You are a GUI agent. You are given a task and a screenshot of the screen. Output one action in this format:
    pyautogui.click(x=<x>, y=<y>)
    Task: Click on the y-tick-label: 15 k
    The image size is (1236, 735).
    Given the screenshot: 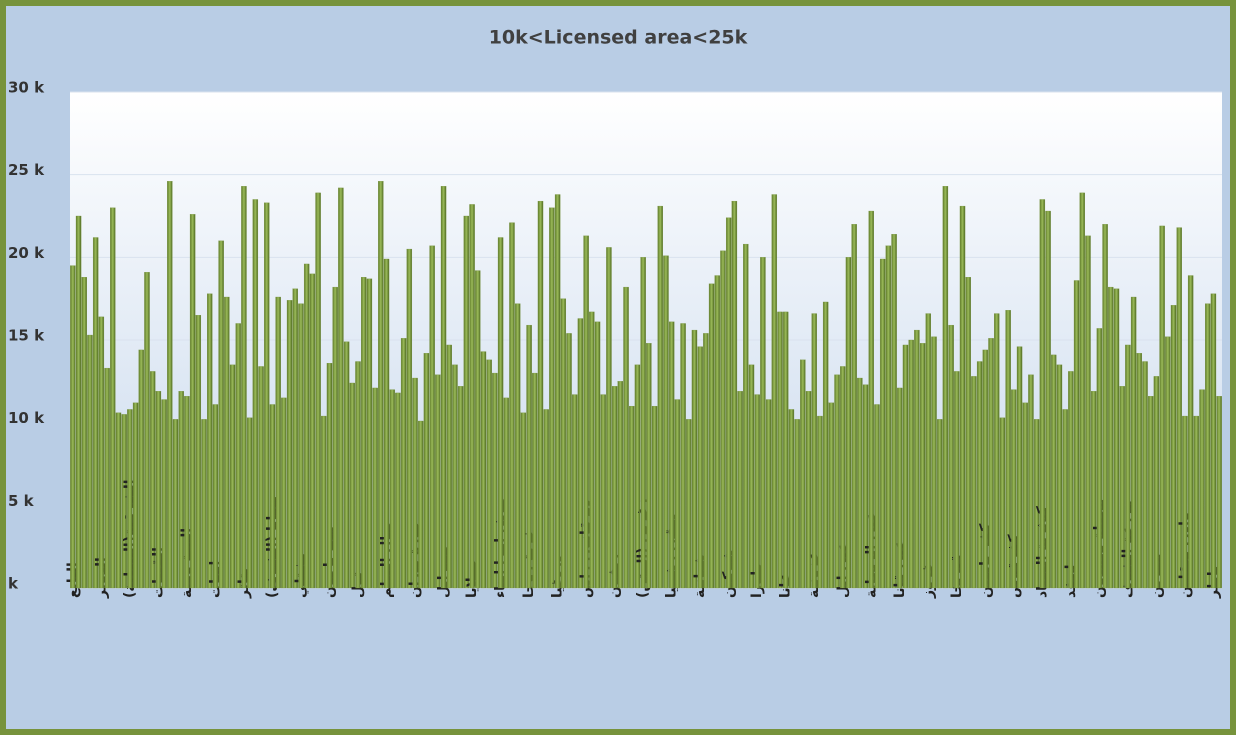 What is the action you would take?
    pyautogui.click(x=26, y=336)
    